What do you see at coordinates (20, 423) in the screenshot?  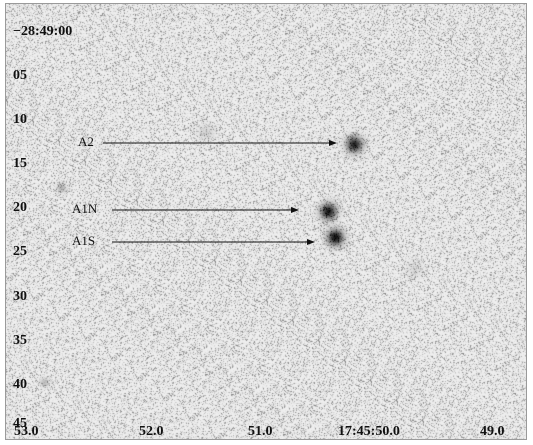 I see `dec-label: 45` at bounding box center [20, 423].